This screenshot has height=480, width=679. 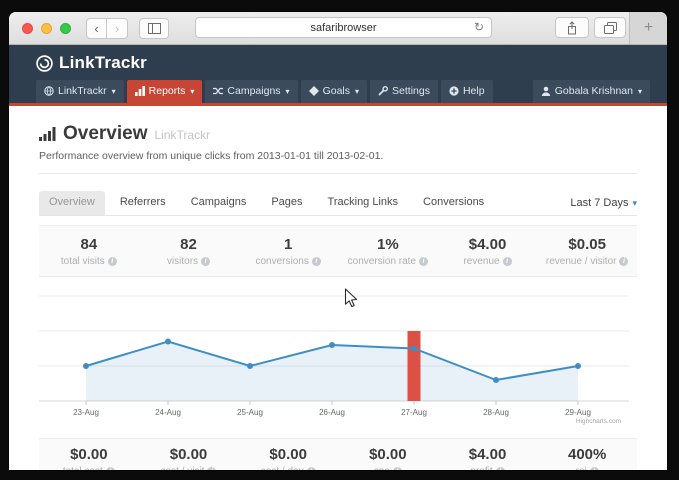 I want to click on nav-item-reports: Reports ▾, so click(x=164, y=91).